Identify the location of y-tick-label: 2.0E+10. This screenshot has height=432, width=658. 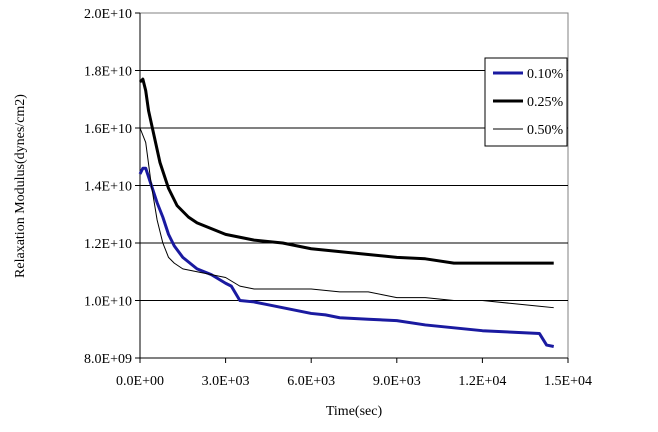
(108, 14).